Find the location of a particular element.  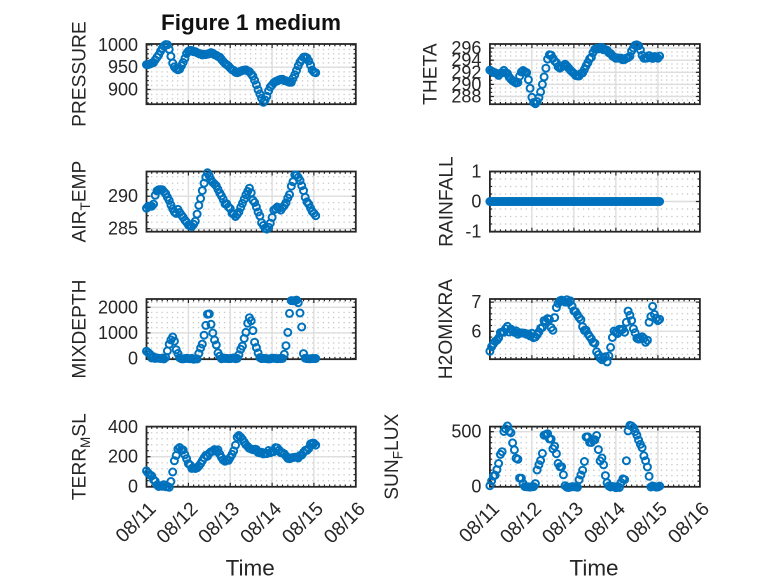

svg-text: PRESSURE is located at coordinates (80, 74).